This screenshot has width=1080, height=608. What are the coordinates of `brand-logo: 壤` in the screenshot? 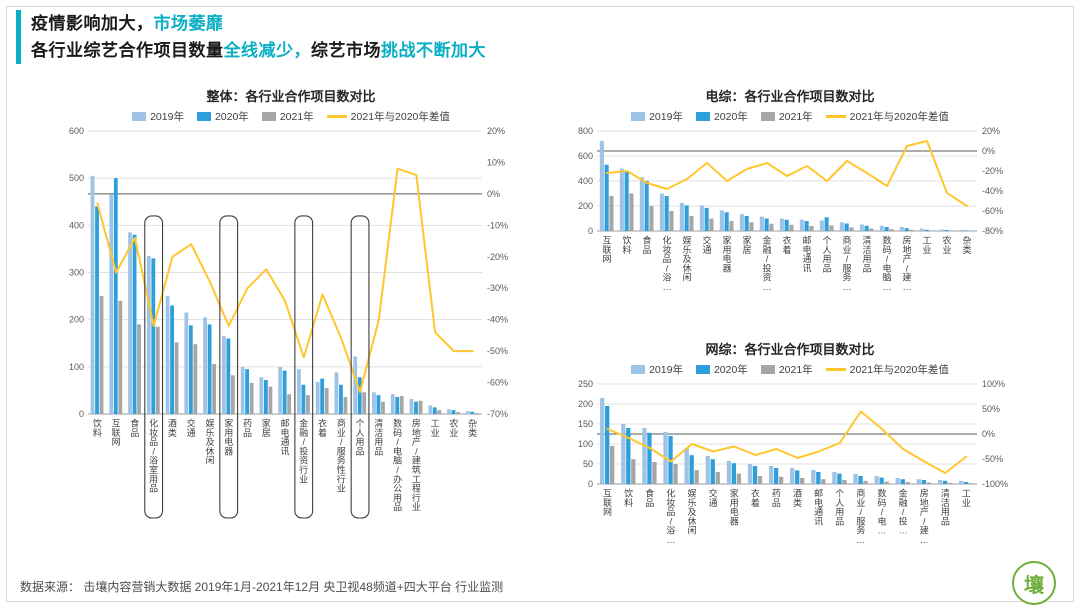 It's located at (1034, 583).